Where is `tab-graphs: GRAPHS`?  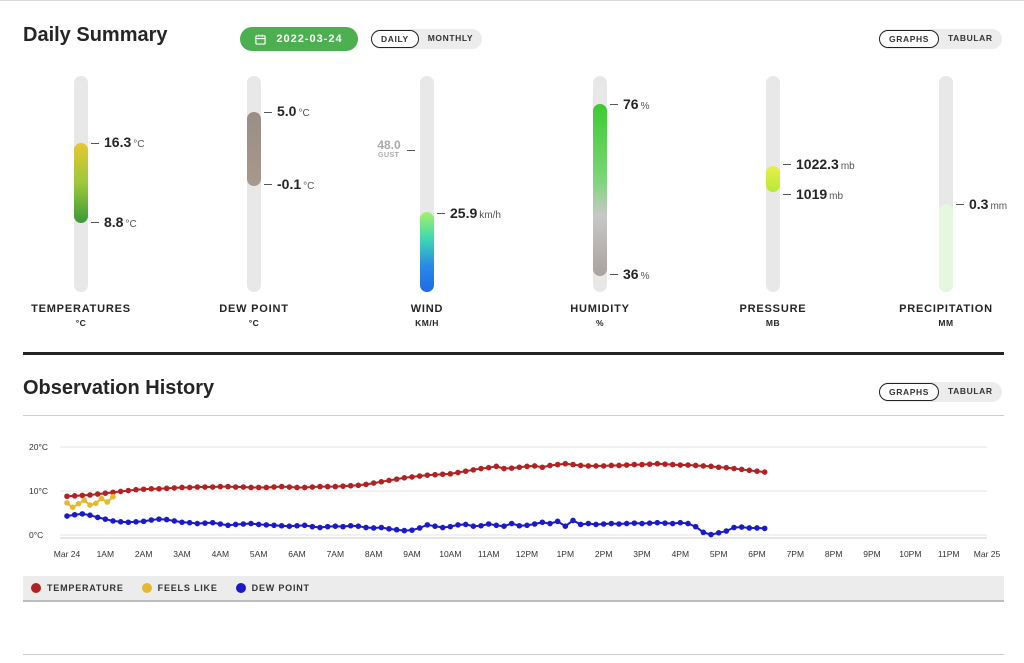
tab-graphs: GRAPHS is located at coordinates (909, 39).